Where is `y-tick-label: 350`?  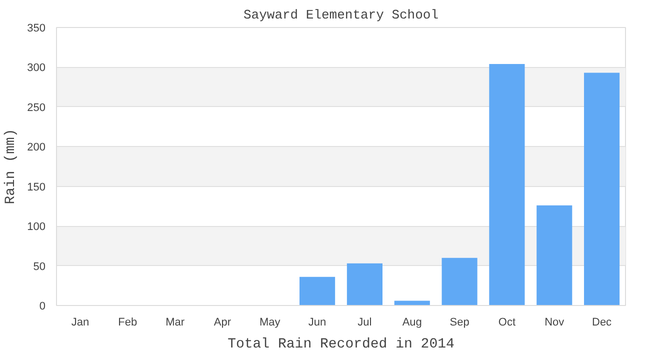 y-tick-label: 350 is located at coordinates (36, 28).